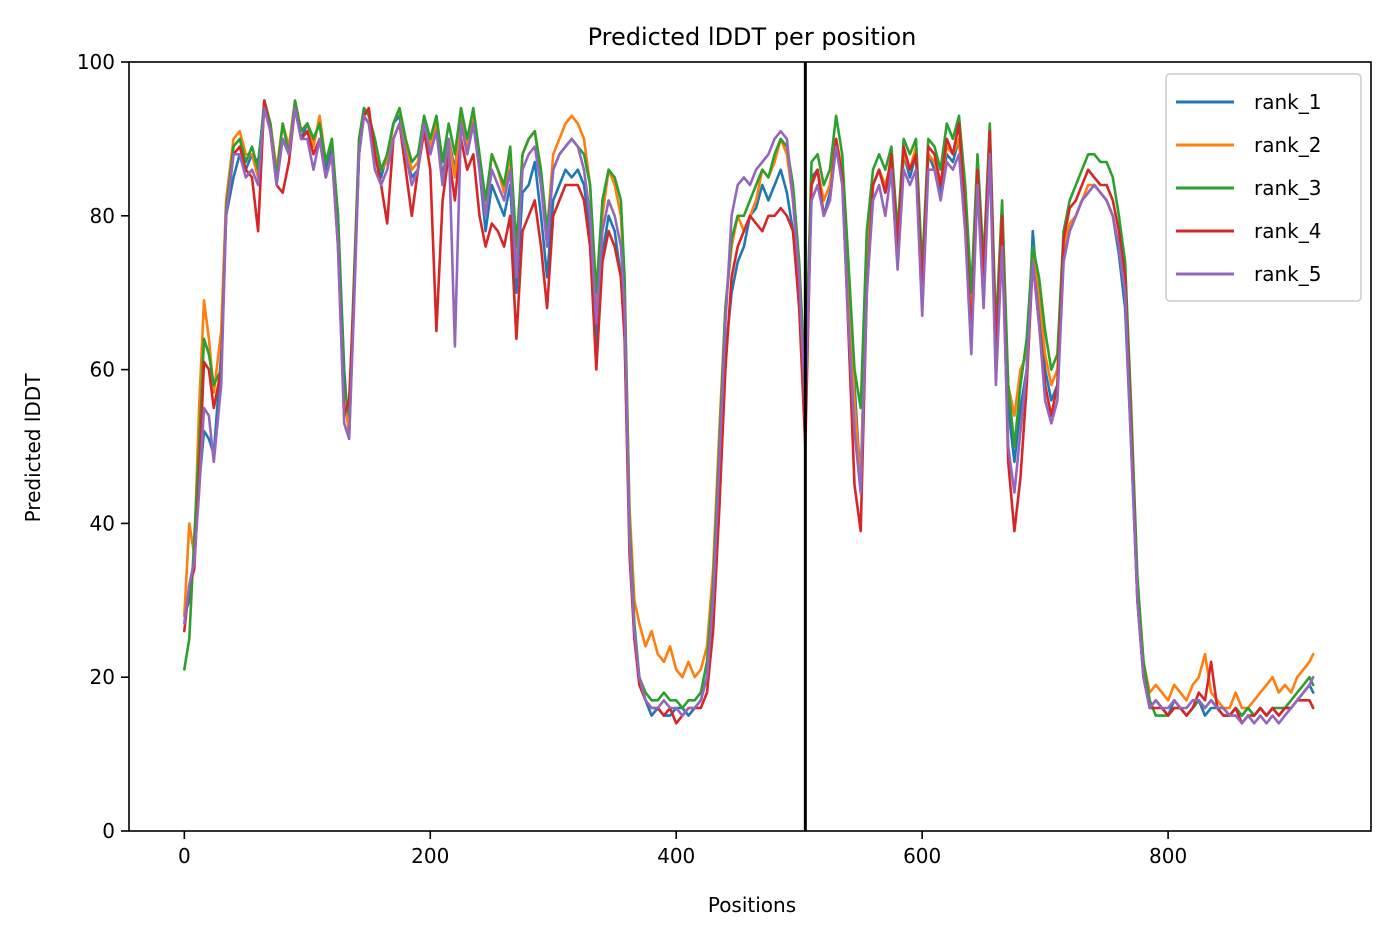 The image size is (1391, 944). What do you see at coordinates (108, 831) in the screenshot?
I see `y-tick-label: 0` at bounding box center [108, 831].